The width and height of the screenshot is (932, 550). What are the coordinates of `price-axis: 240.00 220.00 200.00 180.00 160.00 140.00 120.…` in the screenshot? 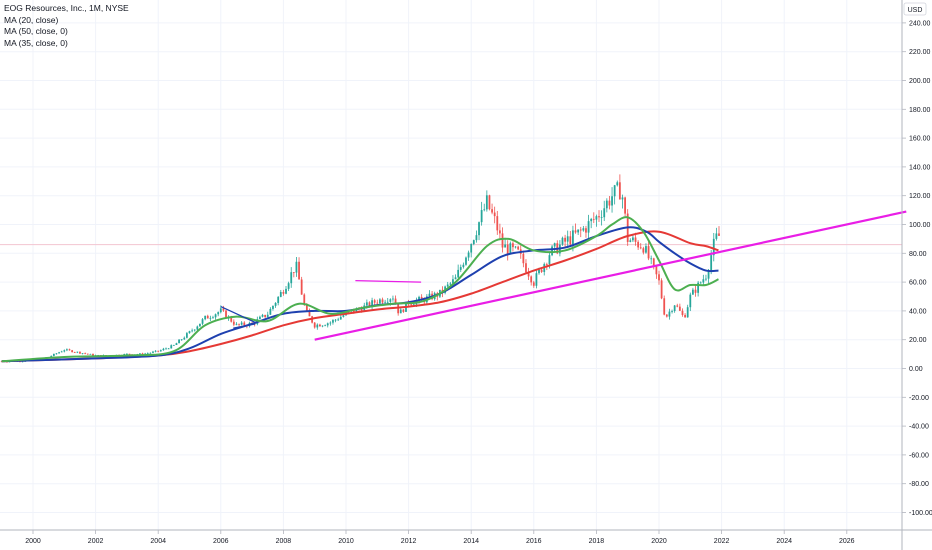 It's located at (917, 268).